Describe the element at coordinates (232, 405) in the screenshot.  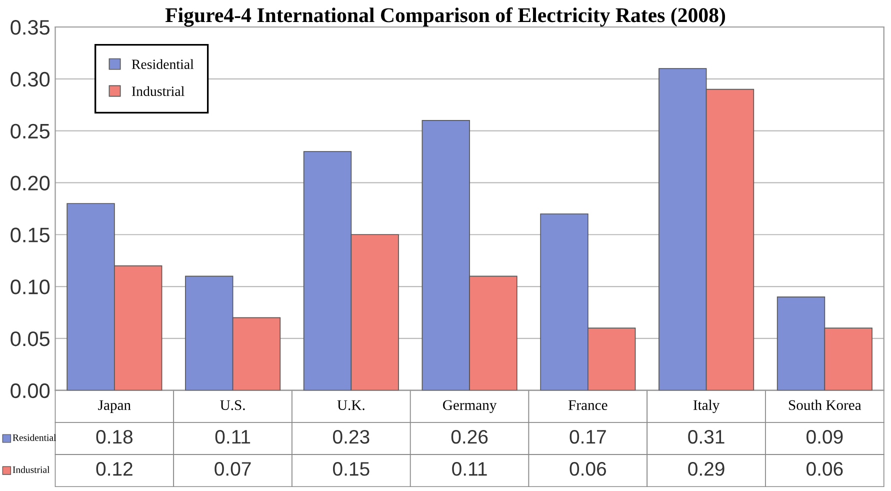
I see `x-tick-label: U.S.` at that location.